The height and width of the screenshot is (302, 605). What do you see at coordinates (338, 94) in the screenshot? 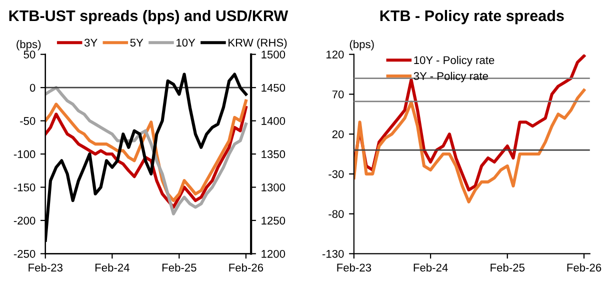
I see `y-tick-label: 70` at bounding box center [338, 94].